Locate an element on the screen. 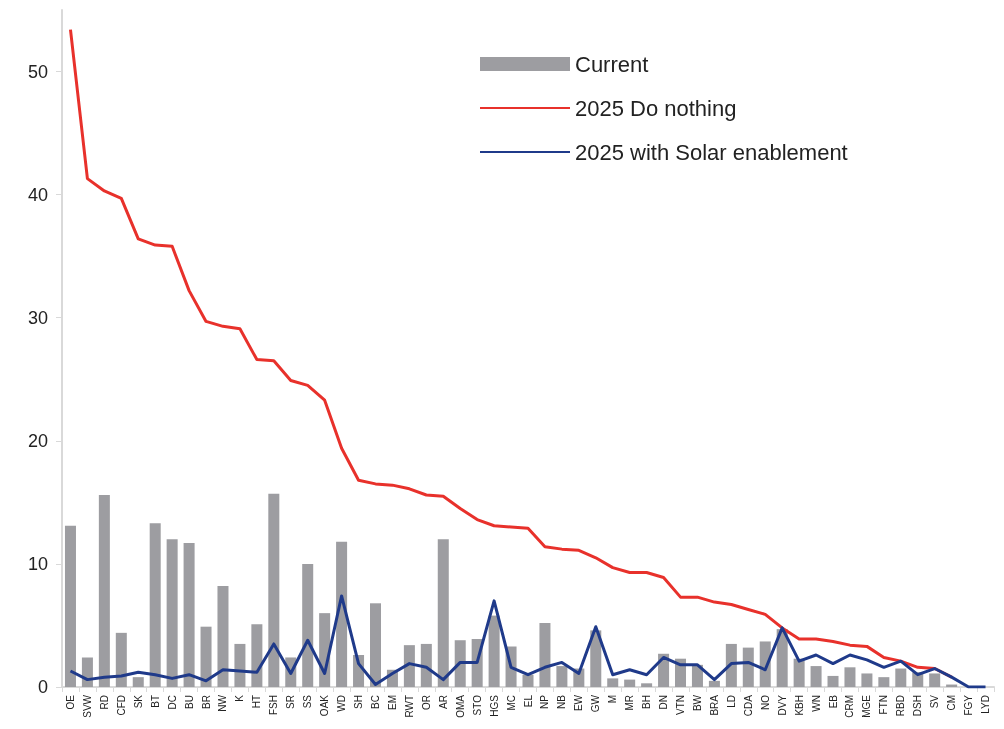  x-tick-label: FSH is located at coordinates (274, 705).